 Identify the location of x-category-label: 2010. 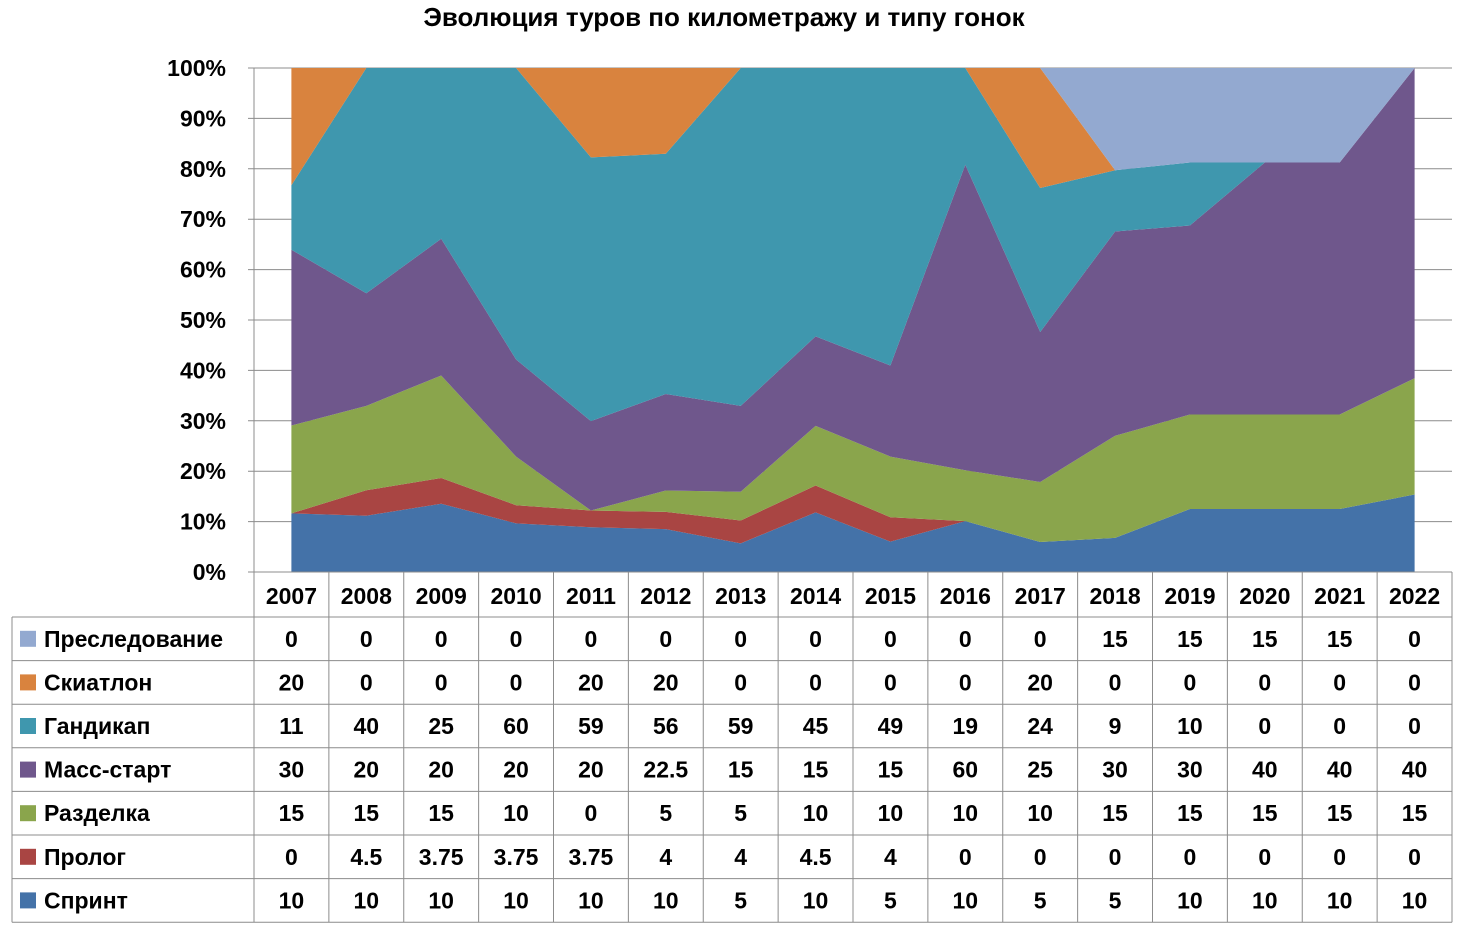
(515, 596).